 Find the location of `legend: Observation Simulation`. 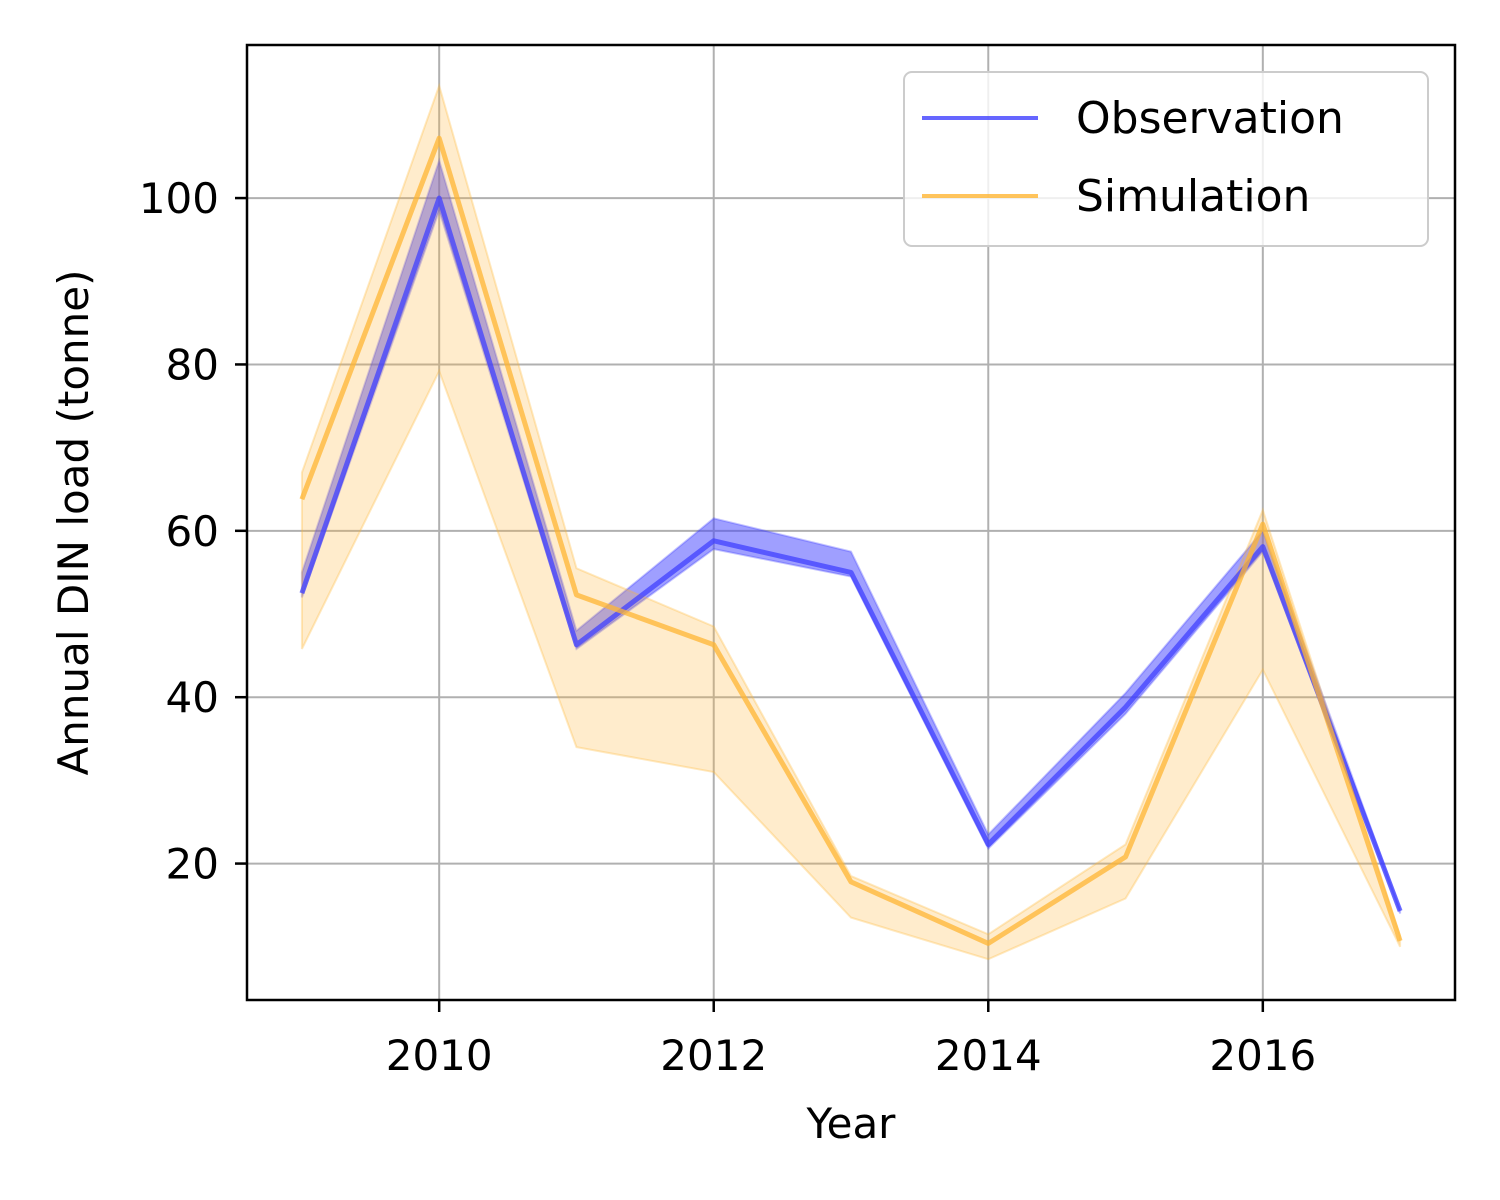

legend: Observation Simulation is located at coordinates (1166, 159).